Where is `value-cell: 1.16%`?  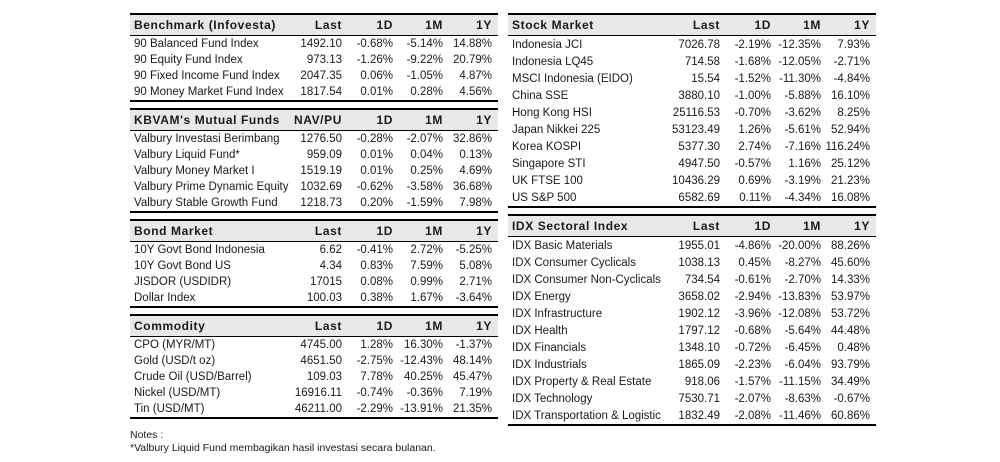
value-cell: 1.16% is located at coordinates (804, 163).